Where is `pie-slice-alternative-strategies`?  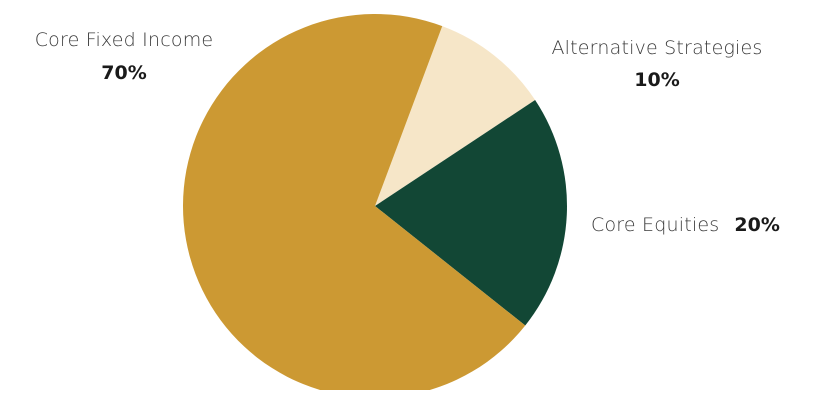 pie-slice-alternative-strategies is located at coordinates (455, 116).